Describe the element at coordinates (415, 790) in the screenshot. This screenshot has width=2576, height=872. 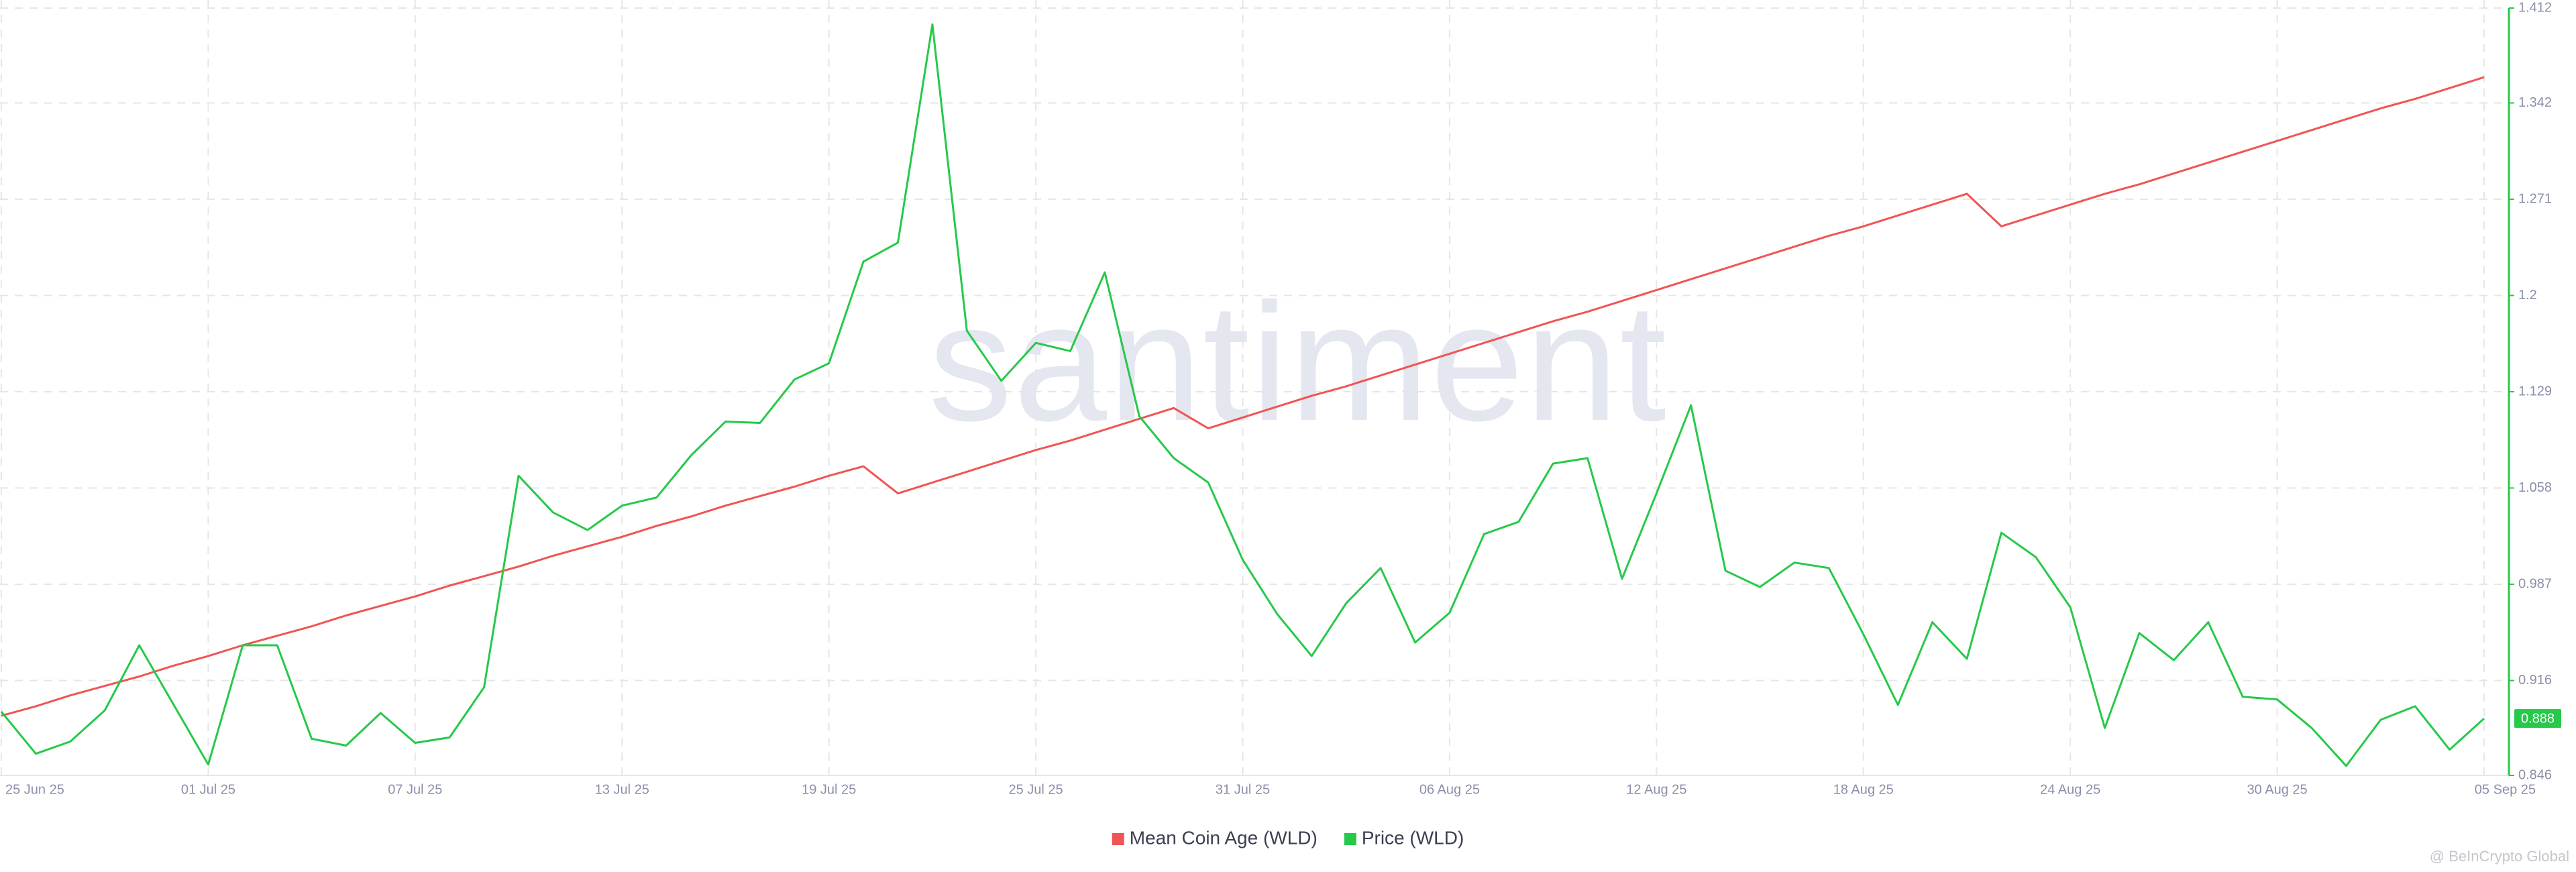
I see `x-tick-label: 07 Jul 25` at that location.